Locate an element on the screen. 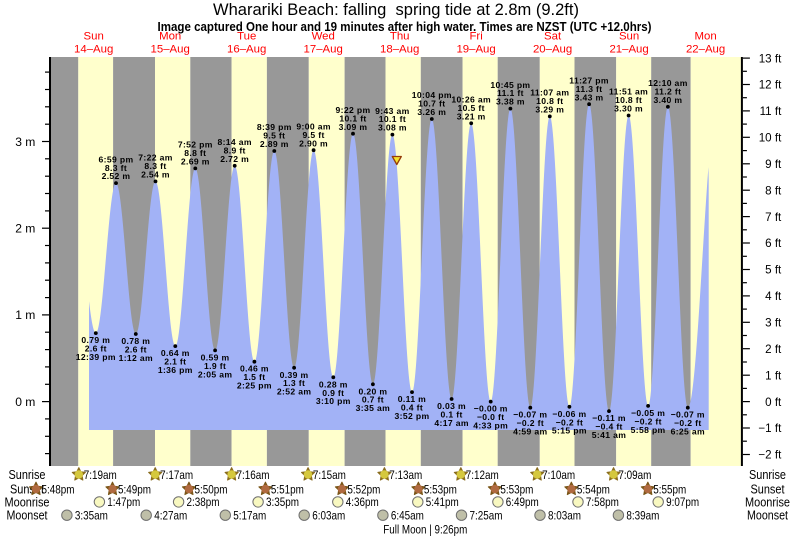 This screenshot has height=538, width=793. svg-text: 3.38 m is located at coordinates (510, 102).